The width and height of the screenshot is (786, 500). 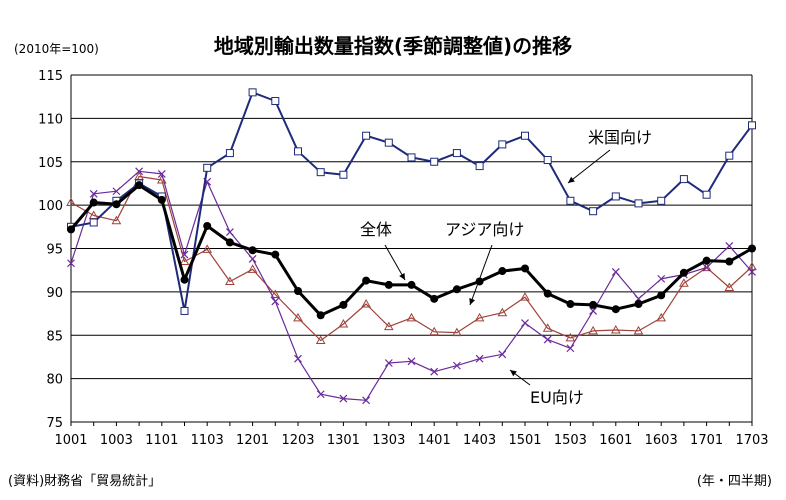 What do you see at coordinates (388, 440) in the screenshot?
I see `x-tick-label: 1303` at bounding box center [388, 440].